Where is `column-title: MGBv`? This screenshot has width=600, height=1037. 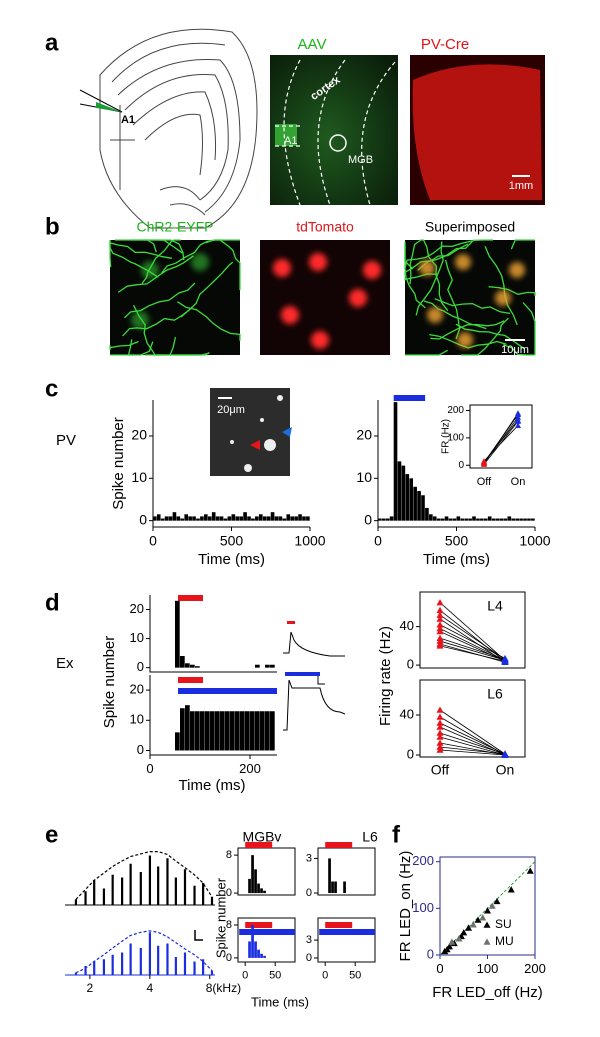
column-title: MGBv is located at coordinates (262, 837).